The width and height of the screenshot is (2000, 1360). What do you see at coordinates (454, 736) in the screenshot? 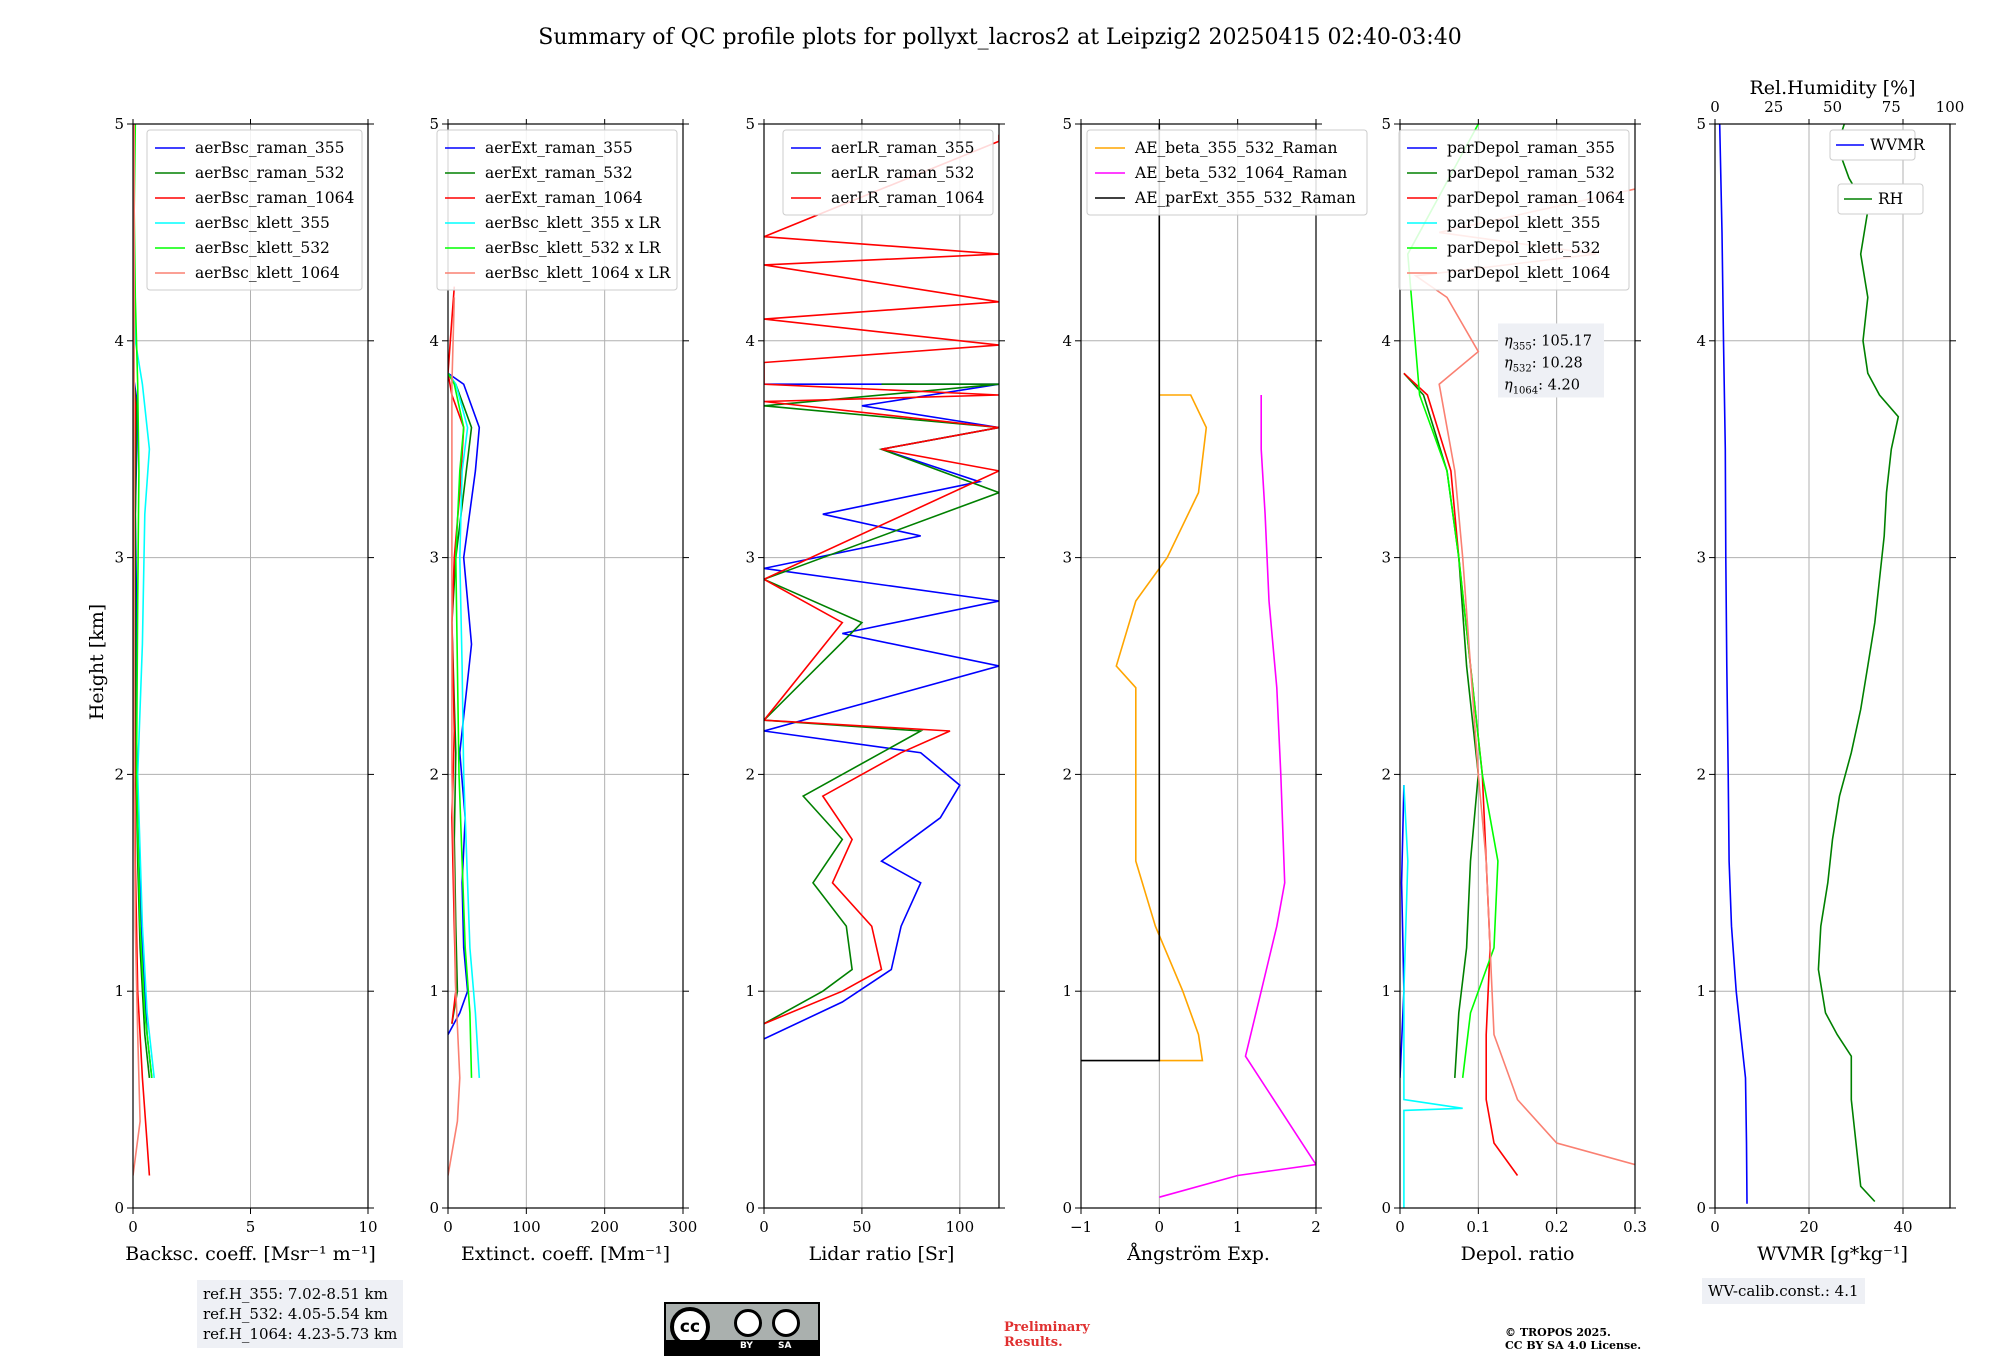
I see `series-line-aerBsc_klett_1064 x LR` at bounding box center [454, 736].